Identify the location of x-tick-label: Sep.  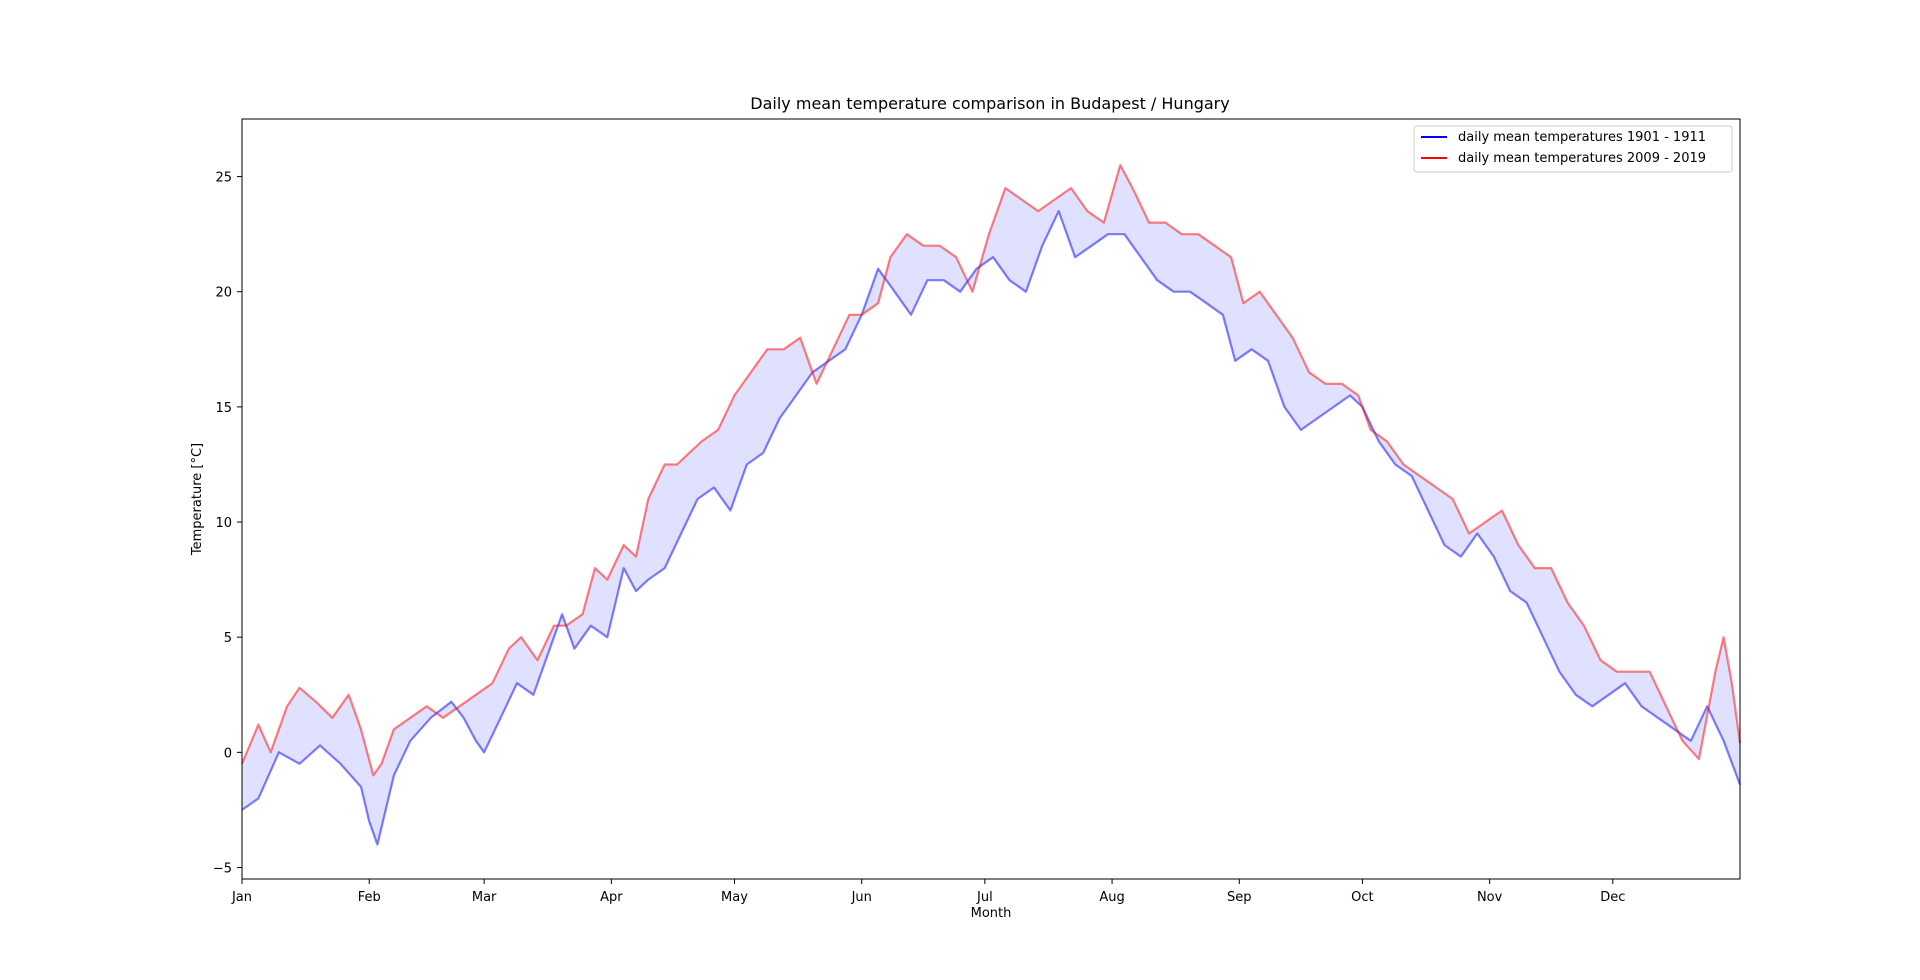
(1239, 897).